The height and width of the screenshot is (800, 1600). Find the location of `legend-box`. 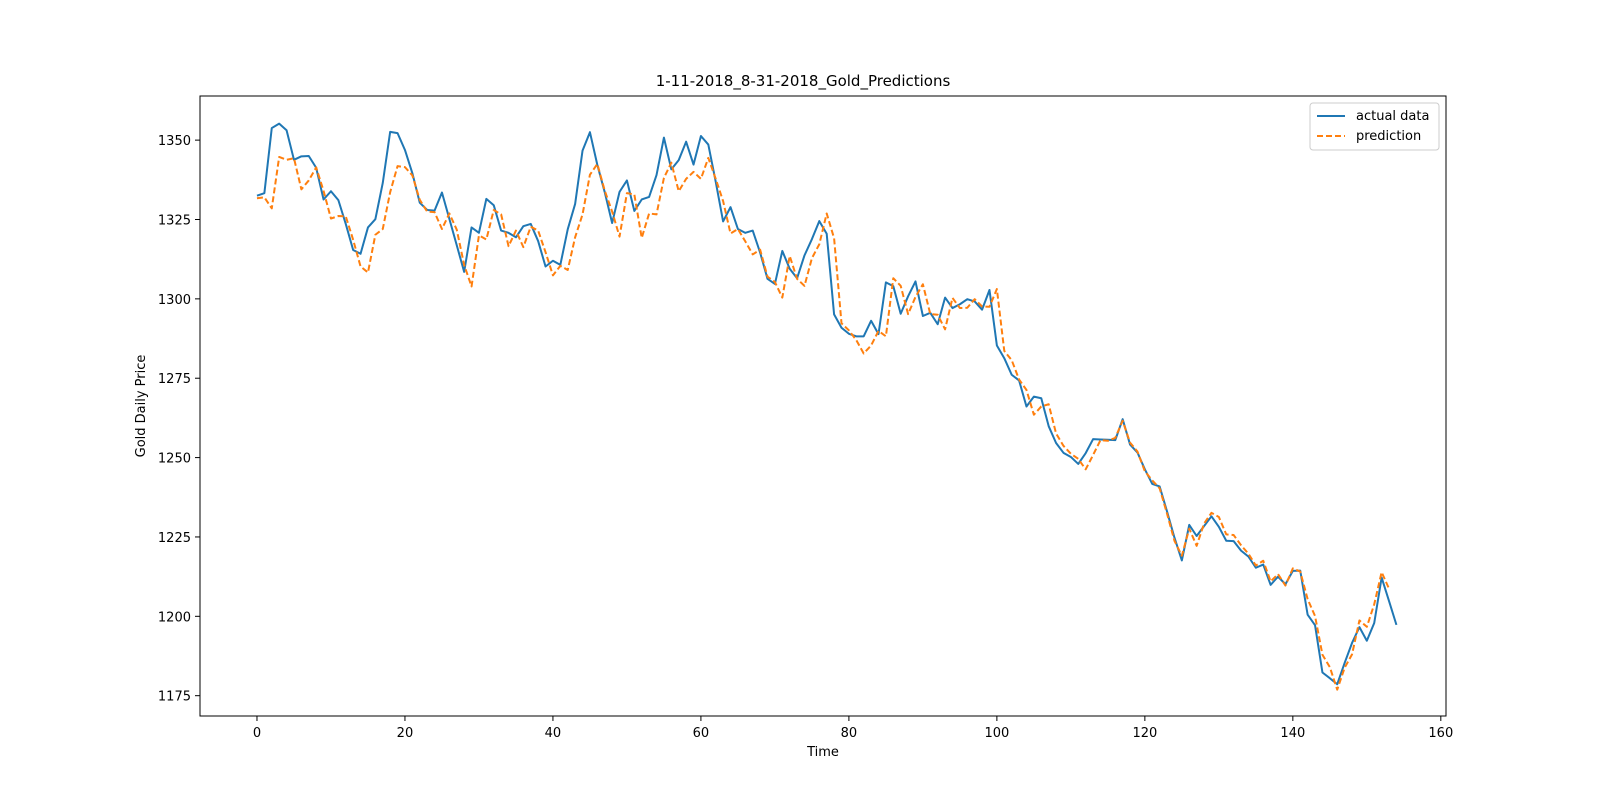

legend-box is located at coordinates (1374, 126).